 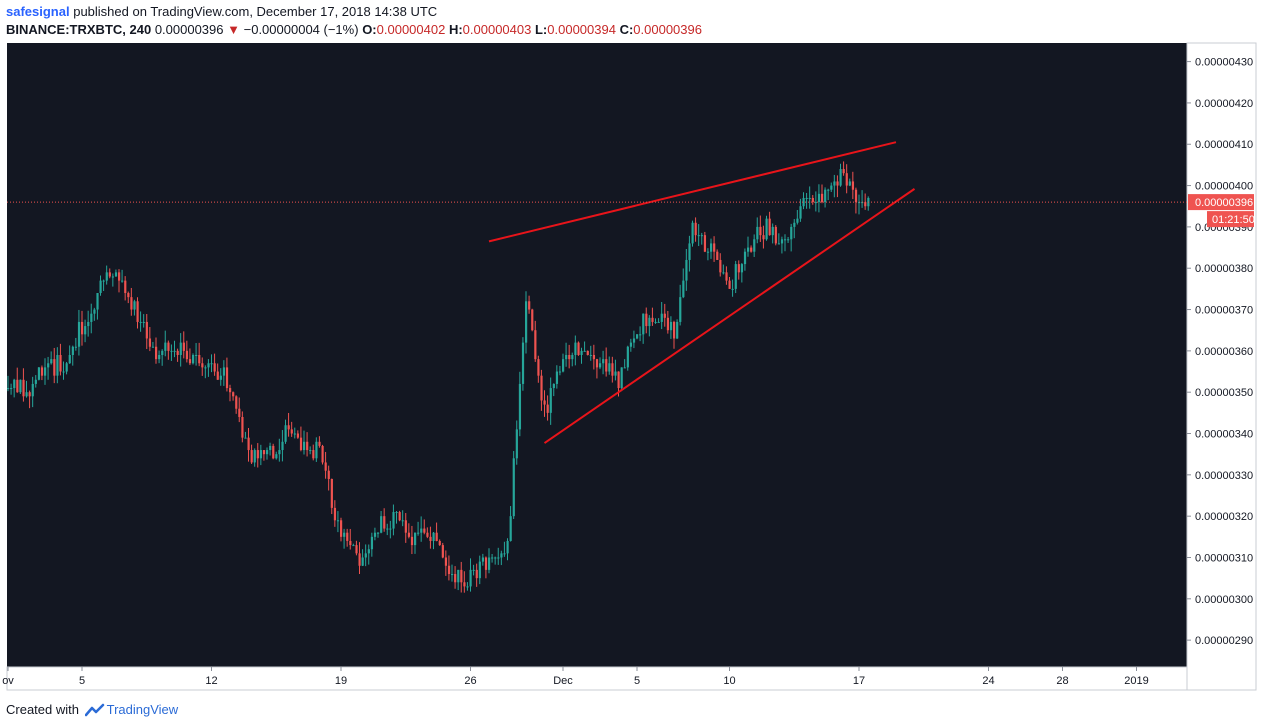 I want to click on high-label: H:, so click(x=455, y=29).